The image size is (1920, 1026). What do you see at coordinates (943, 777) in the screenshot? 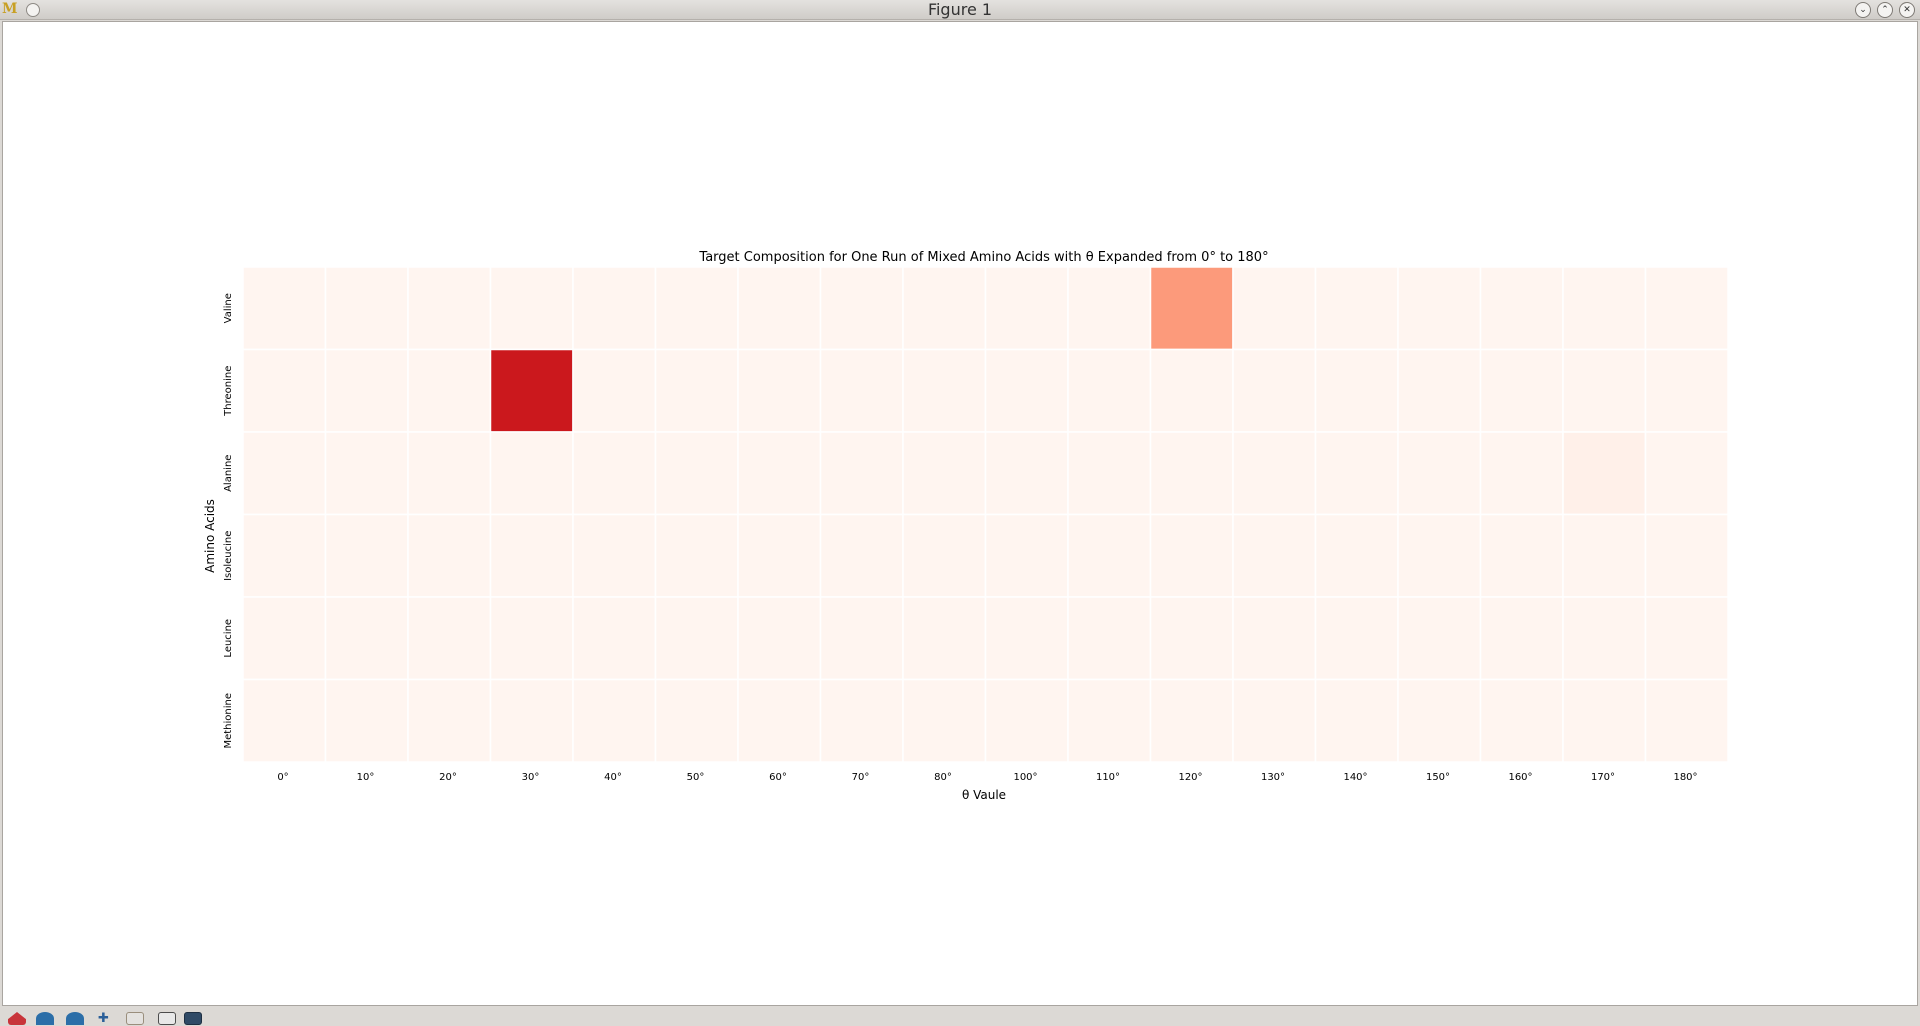
I see `x-tick-label: 80°` at bounding box center [943, 777].